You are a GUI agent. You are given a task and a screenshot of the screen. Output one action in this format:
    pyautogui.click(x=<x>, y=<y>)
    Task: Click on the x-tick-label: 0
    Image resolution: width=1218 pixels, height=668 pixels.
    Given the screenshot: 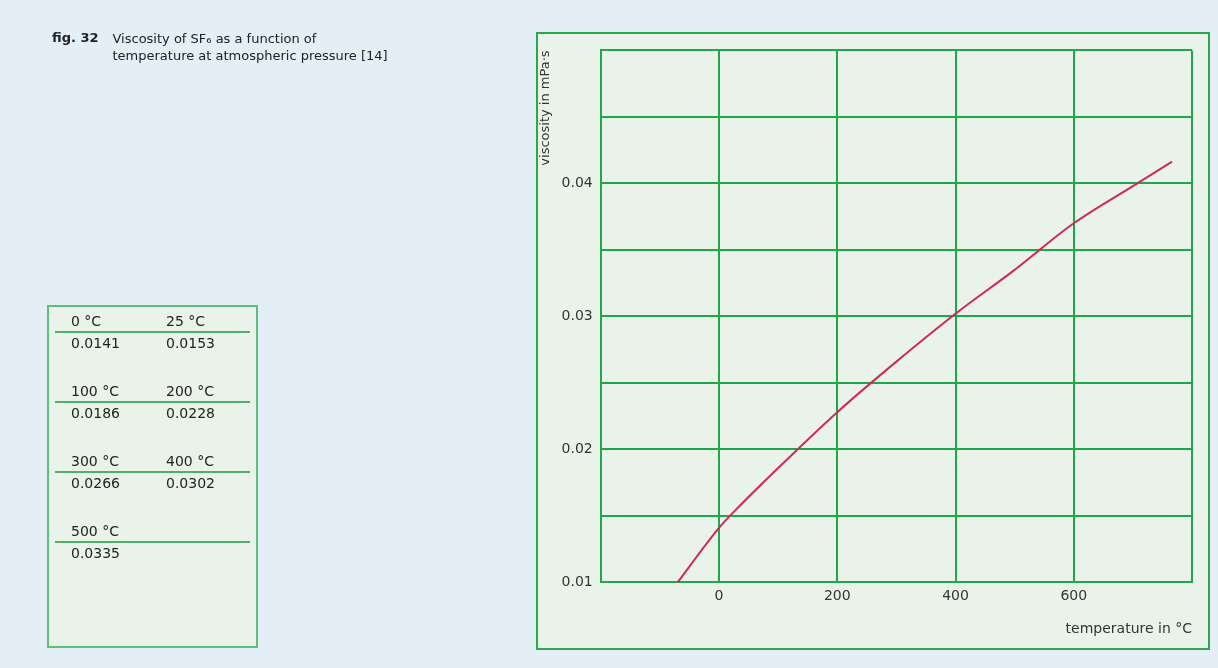 What is the action you would take?
    pyautogui.click(x=719, y=595)
    